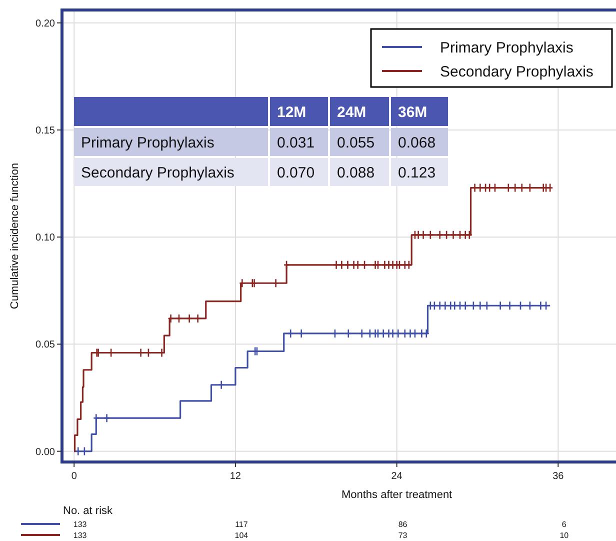 Image resolution: width=616 pixels, height=541 pixels. I want to click on annotation: 12M, so click(291, 112).